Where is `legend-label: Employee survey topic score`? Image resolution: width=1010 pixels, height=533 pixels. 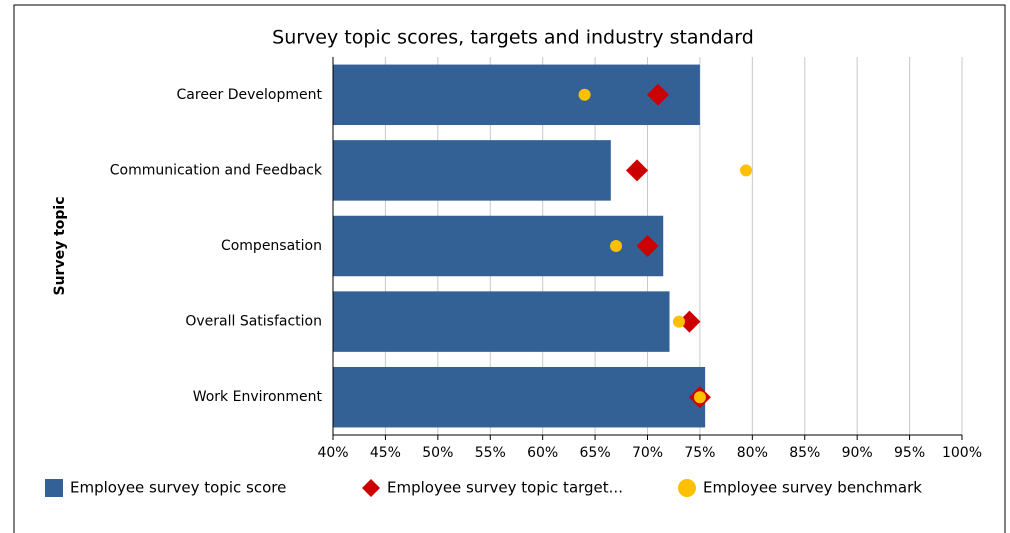
legend-label: Employee survey topic score is located at coordinates (178, 488).